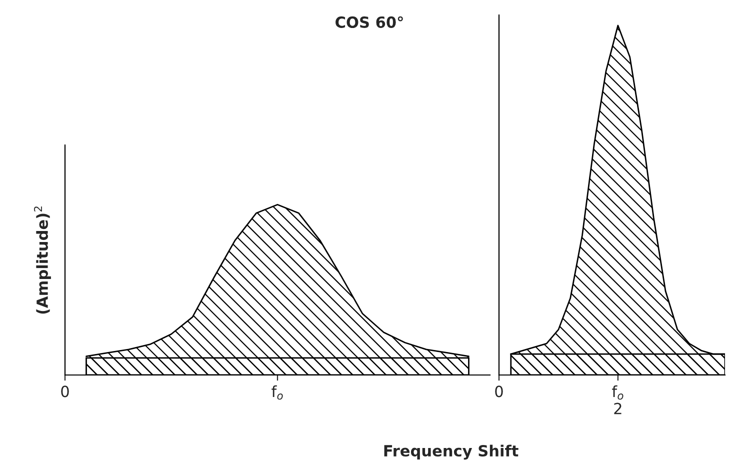 This screenshot has width=739, height=471. What do you see at coordinates (277, 392) in the screenshot?
I see `x-tick-label: f$_{o}$` at bounding box center [277, 392].